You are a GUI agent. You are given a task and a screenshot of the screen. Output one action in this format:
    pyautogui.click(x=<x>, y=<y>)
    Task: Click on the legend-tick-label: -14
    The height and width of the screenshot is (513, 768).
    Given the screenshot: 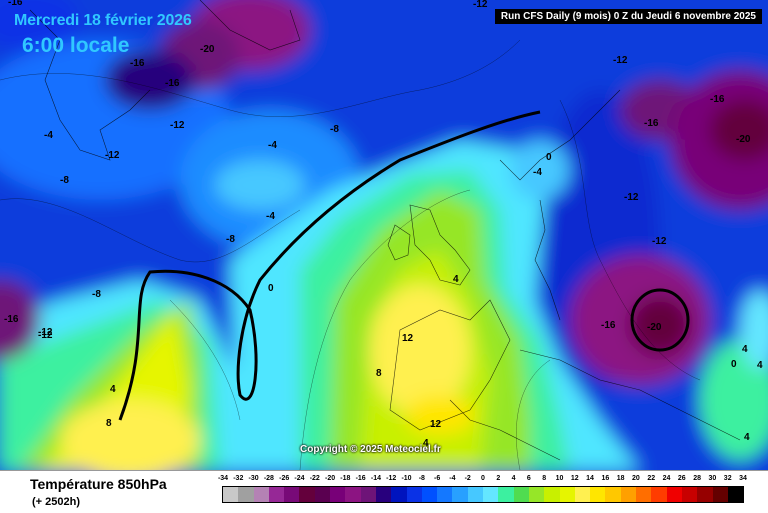 What is the action you would take?
    pyautogui.click(x=375, y=478)
    